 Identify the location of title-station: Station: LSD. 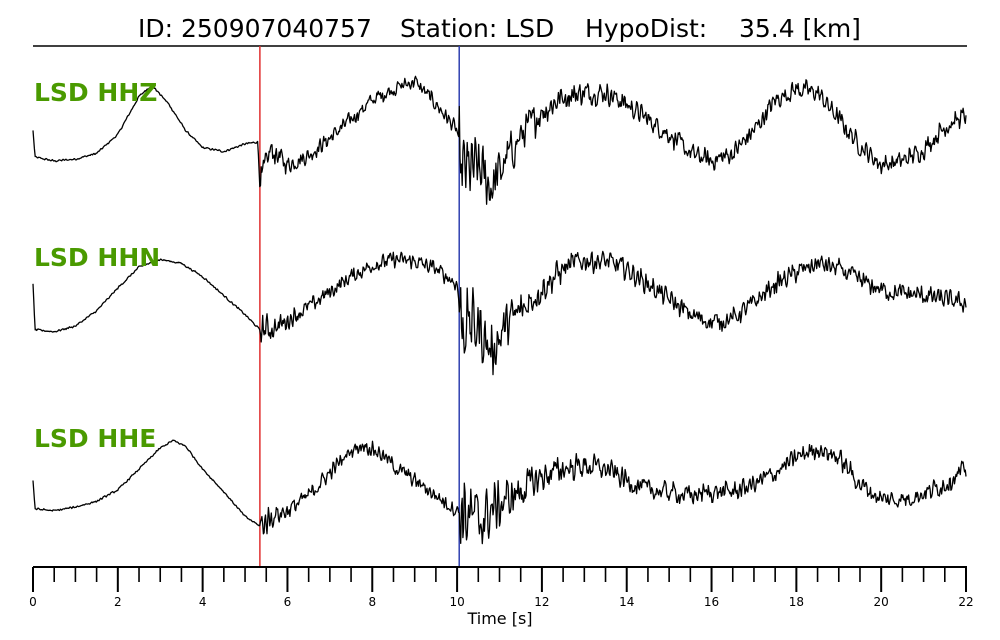
(477, 28).